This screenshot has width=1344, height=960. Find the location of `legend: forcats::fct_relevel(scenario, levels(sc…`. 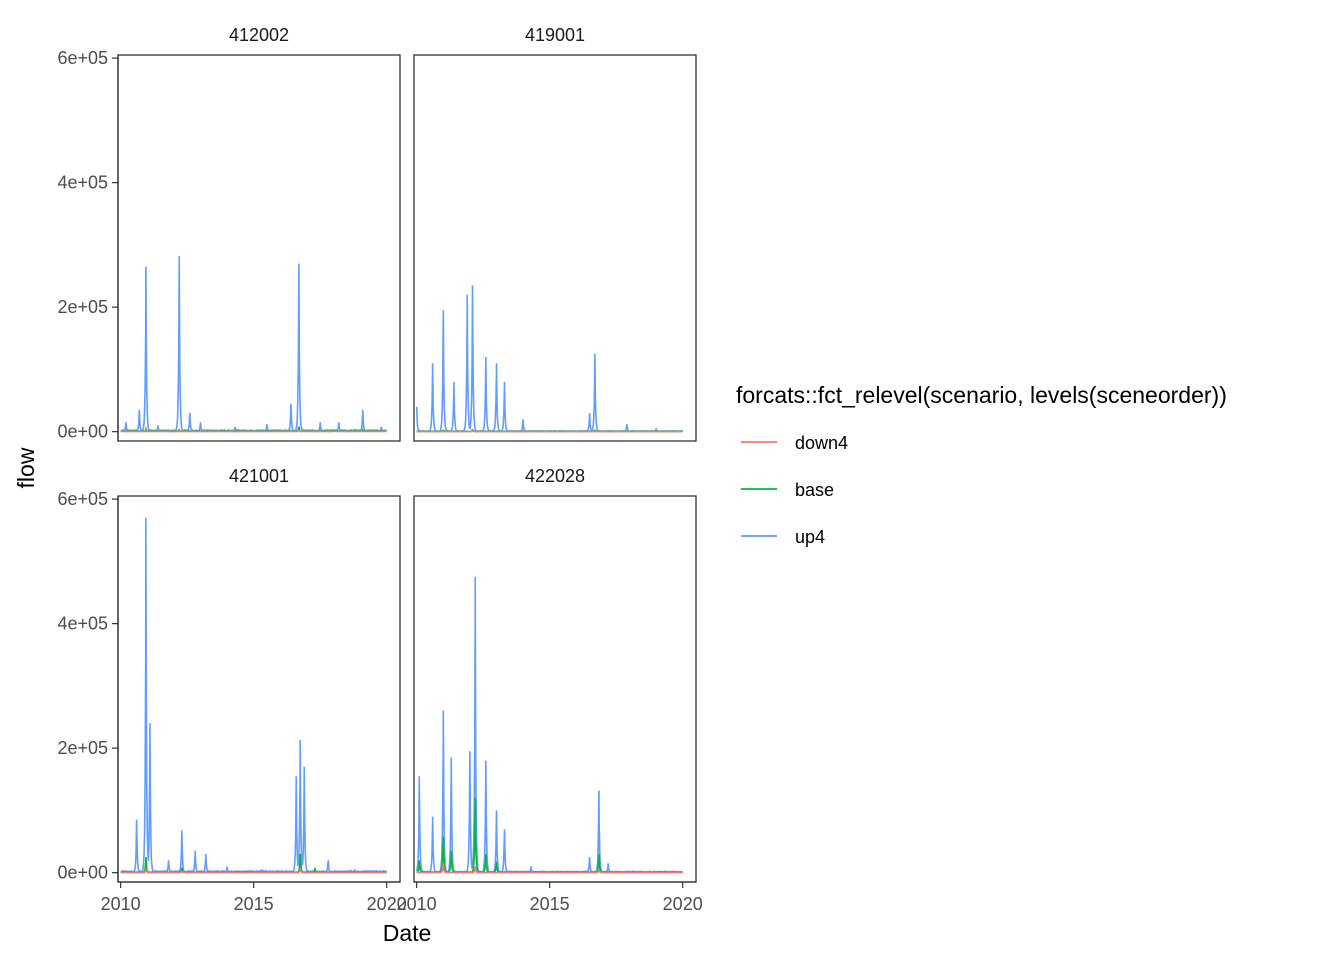

legend: forcats::fct_relevel(scenario, levels(sc… is located at coordinates (981, 464).